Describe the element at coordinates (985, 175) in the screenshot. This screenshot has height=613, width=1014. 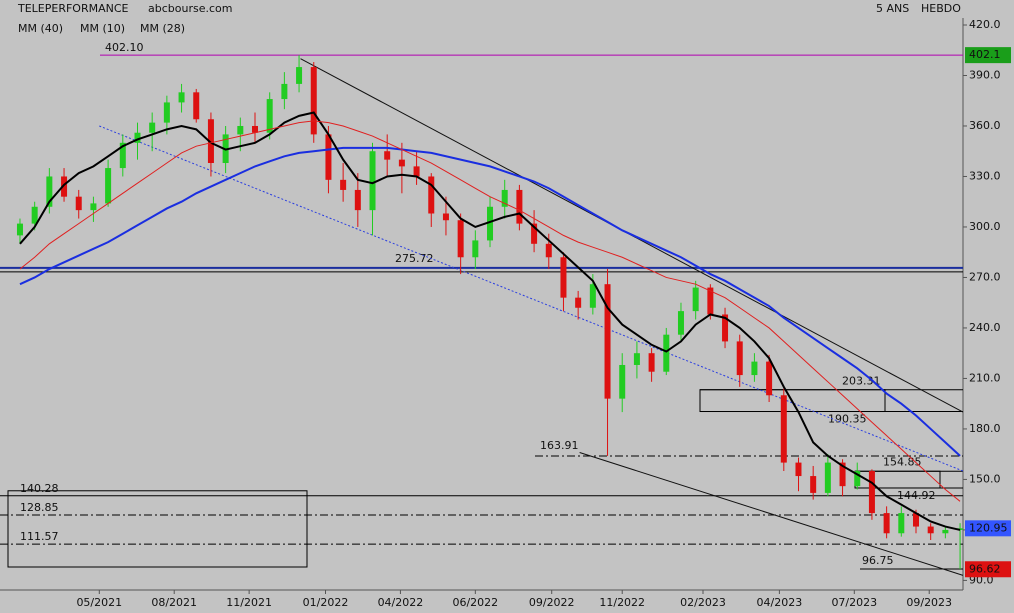
I see `y-tick-label: 330.0` at that location.